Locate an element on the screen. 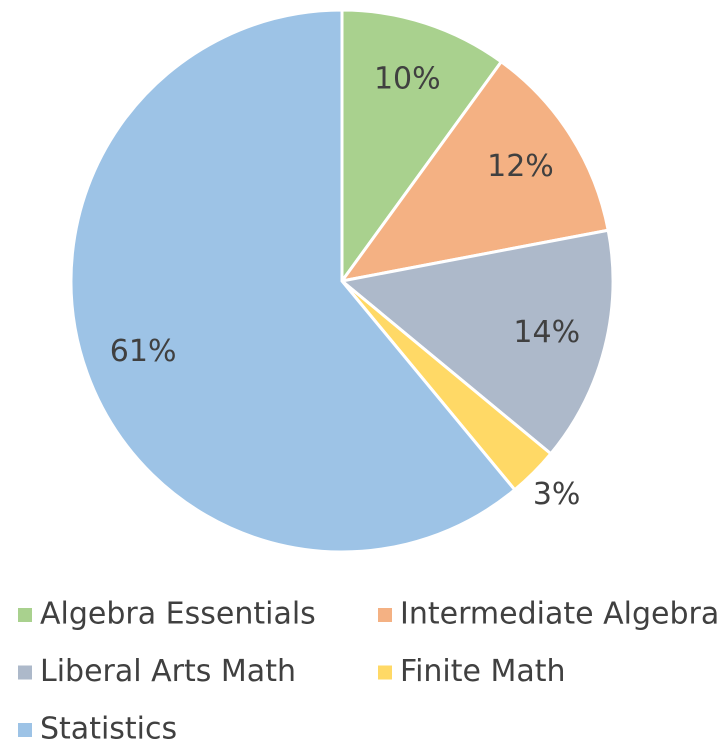 This screenshot has height=749, width=724. legend-label: Finite Math is located at coordinates (483, 671).